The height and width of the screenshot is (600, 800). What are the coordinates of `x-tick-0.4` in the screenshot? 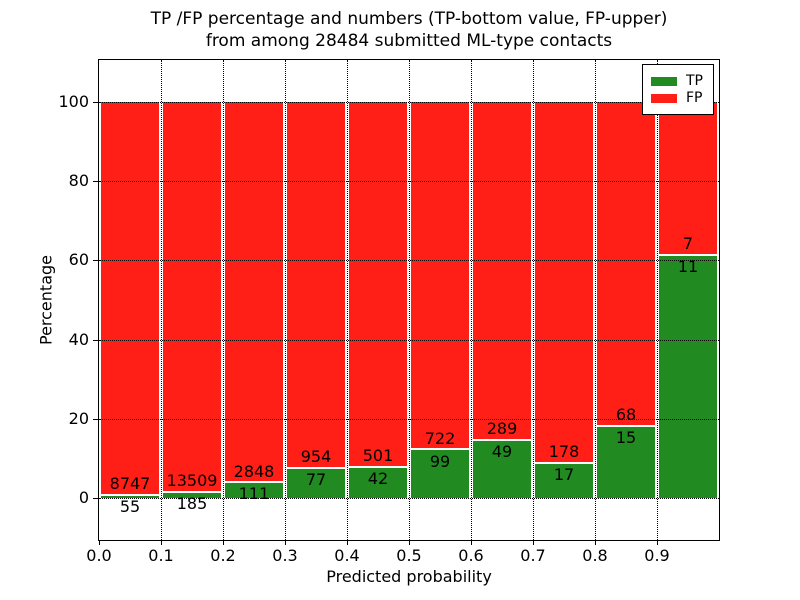 It's located at (347, 542).